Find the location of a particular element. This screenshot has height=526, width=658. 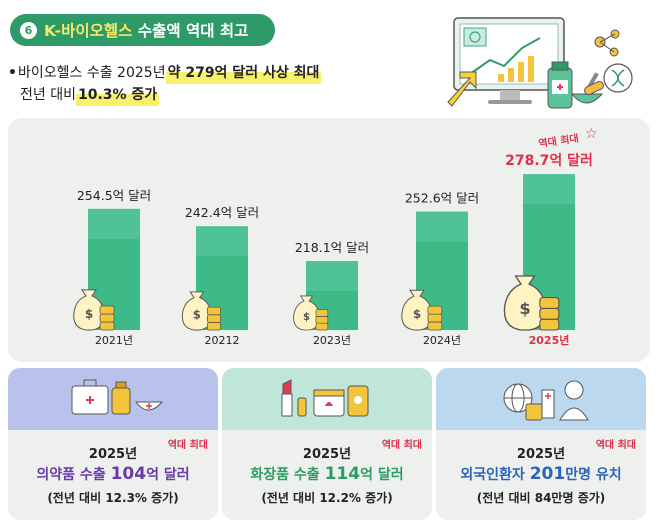

pharma-icons is located at coordinates (117, 397).